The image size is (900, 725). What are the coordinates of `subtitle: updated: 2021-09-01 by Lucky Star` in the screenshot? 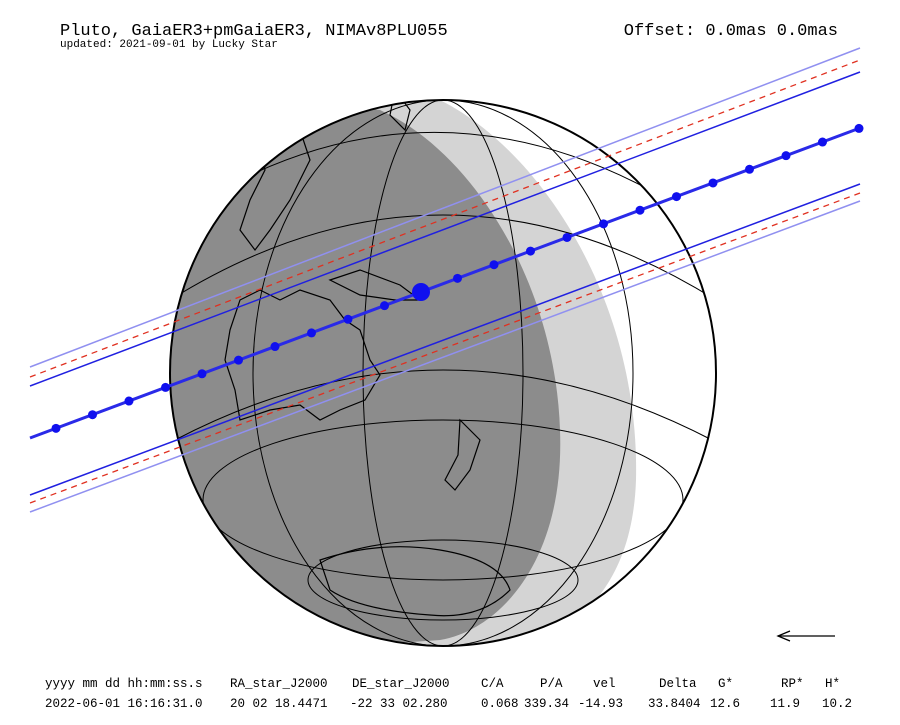 It's located at (169, 45).